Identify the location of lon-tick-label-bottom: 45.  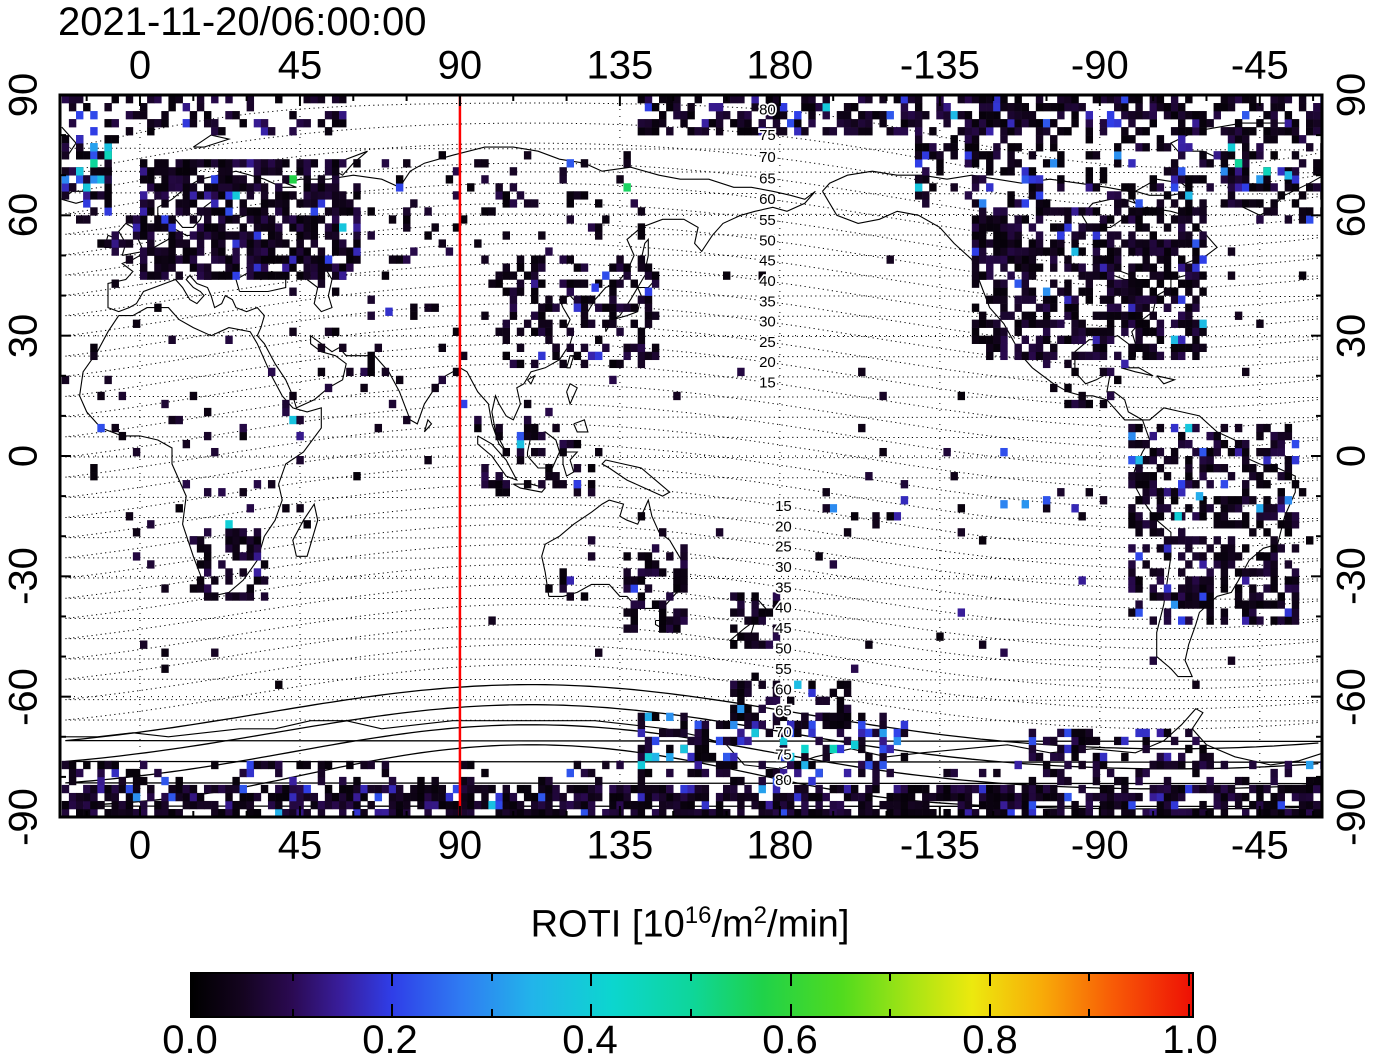
(300, 845).